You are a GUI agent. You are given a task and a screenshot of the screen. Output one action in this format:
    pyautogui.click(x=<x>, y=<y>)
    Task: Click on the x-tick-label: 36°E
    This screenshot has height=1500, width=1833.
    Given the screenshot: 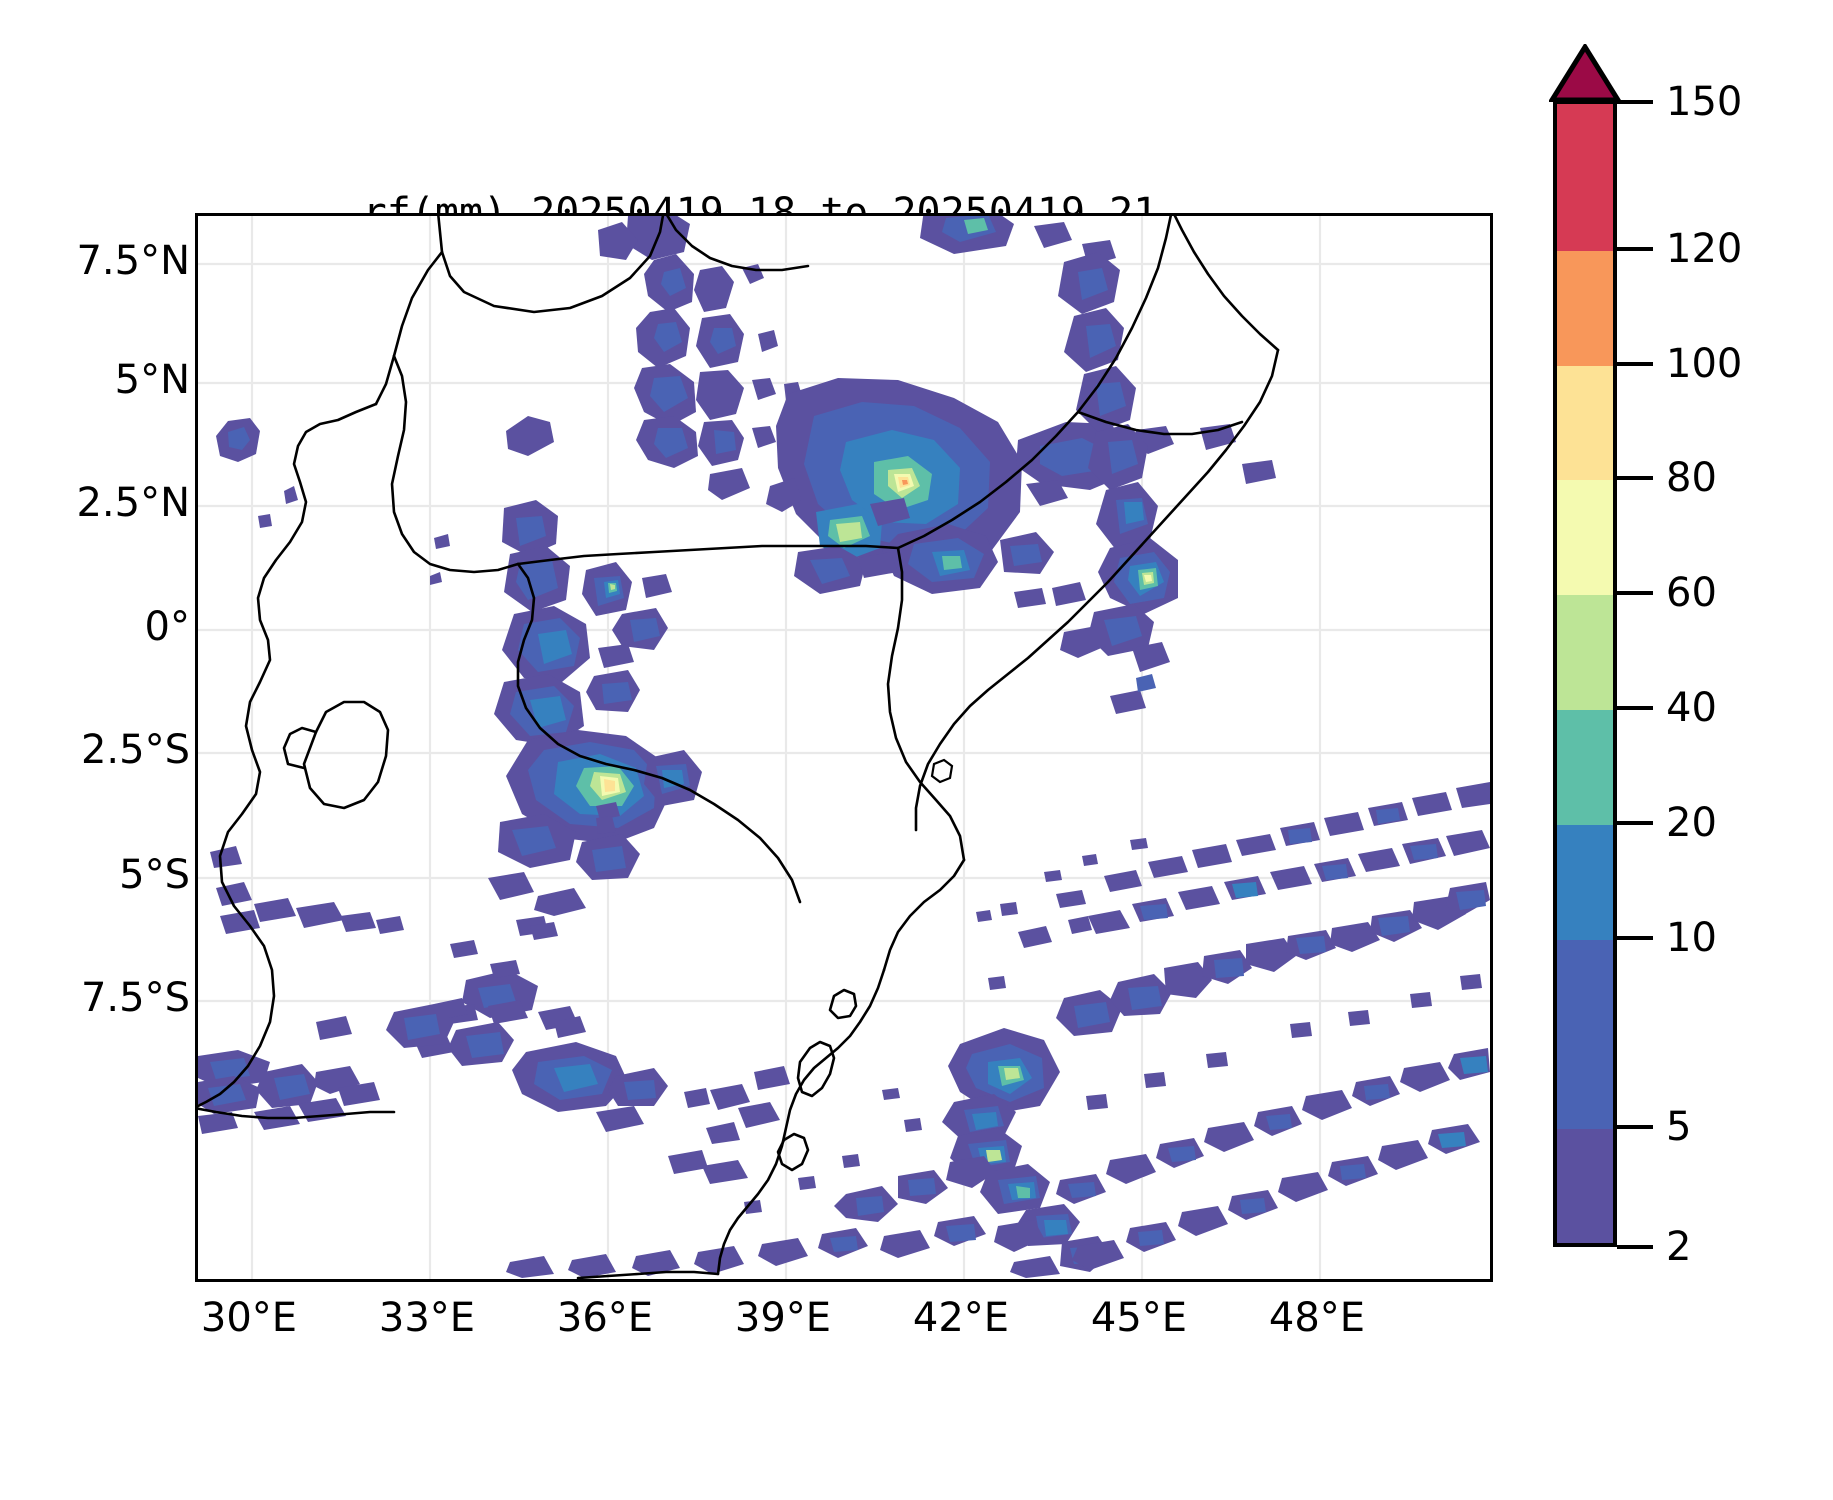 What is the action you would take?
    pyautogui.click(x=605, y=1318)
    